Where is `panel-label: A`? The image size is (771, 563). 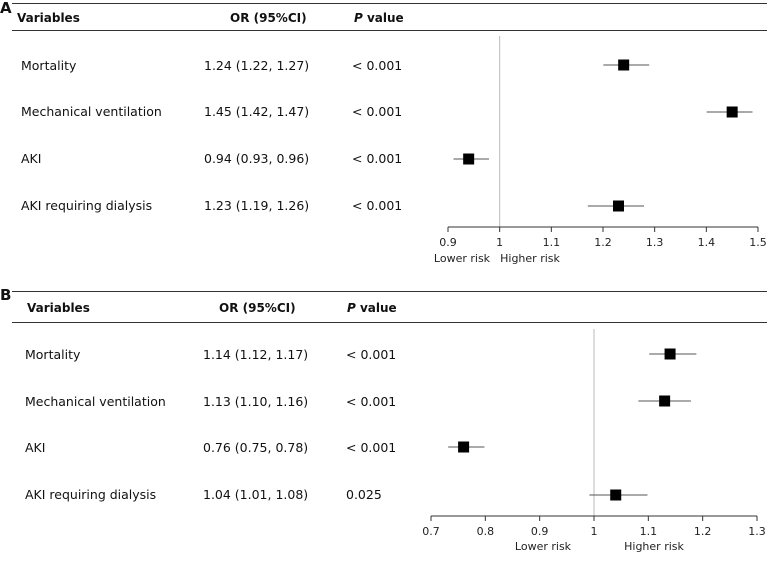 panel-label: A is located at coordinates (6, 8).